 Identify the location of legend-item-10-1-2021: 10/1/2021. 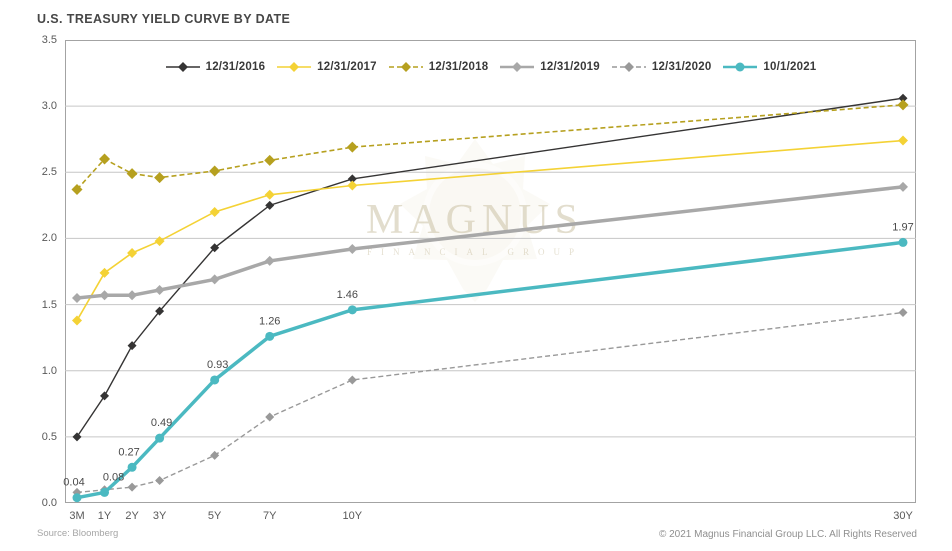
(769, 67).